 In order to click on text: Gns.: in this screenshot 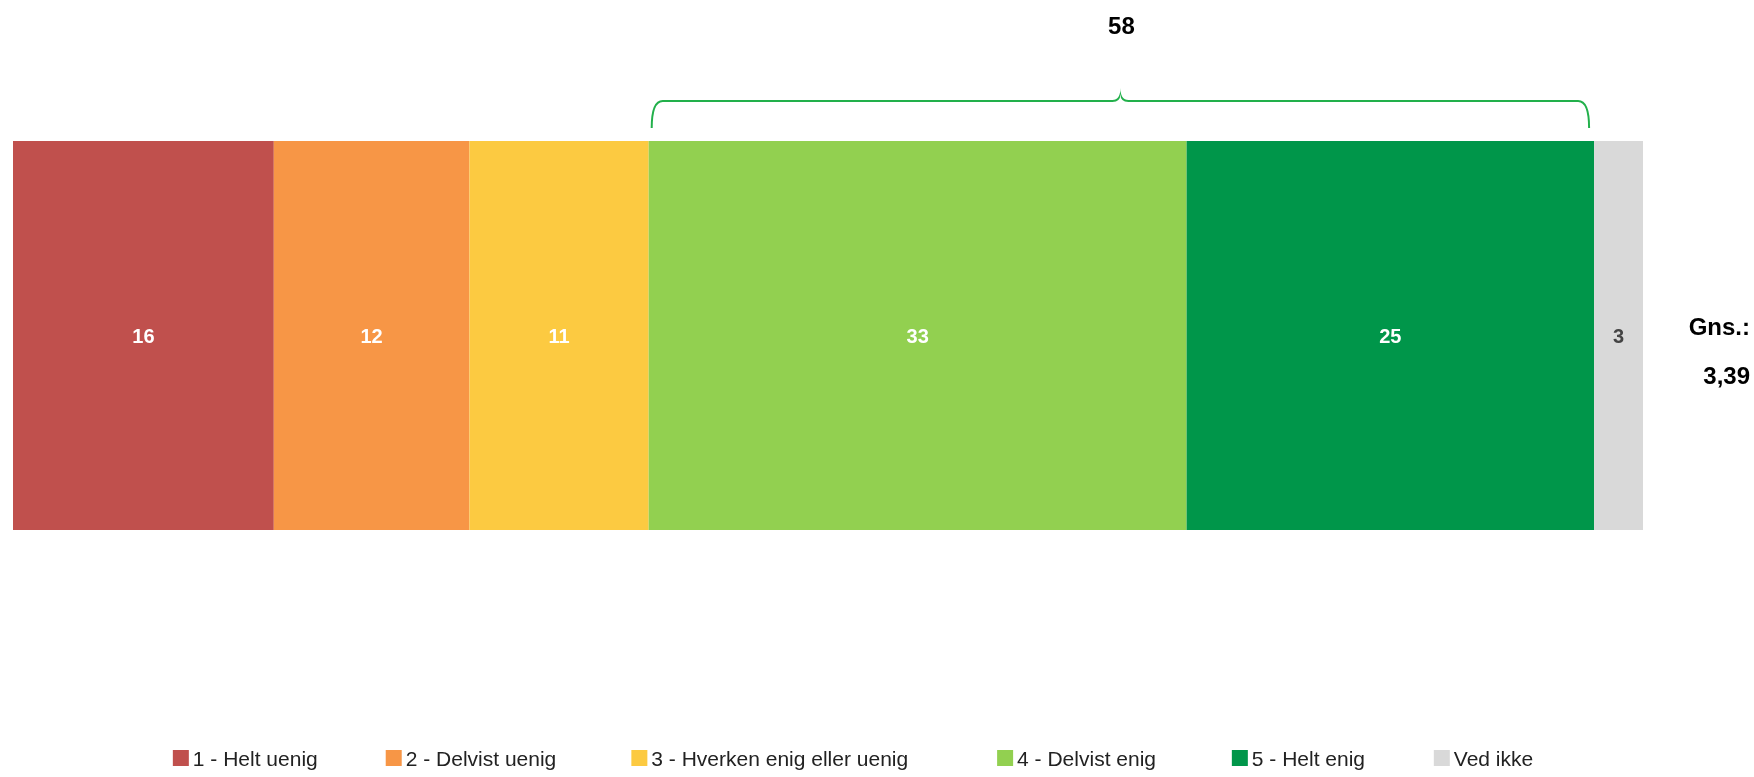, I will do `click(1719, 326)`.